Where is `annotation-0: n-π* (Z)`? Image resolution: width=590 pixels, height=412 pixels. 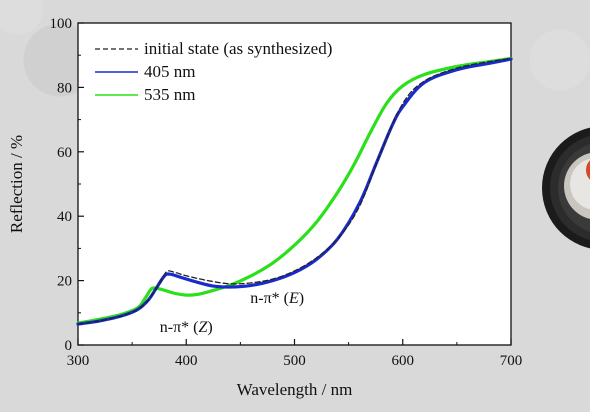
annotation-0: n-π* (Z) is located at coordinates (186, 327).